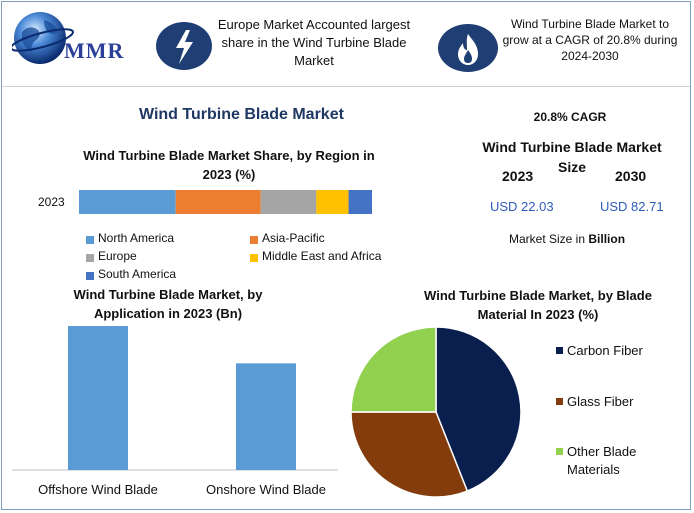 The height and width of the screenshot is (513, 694). I want to click on main-title: Wind Turbine Blade Market, so click(241, 114).